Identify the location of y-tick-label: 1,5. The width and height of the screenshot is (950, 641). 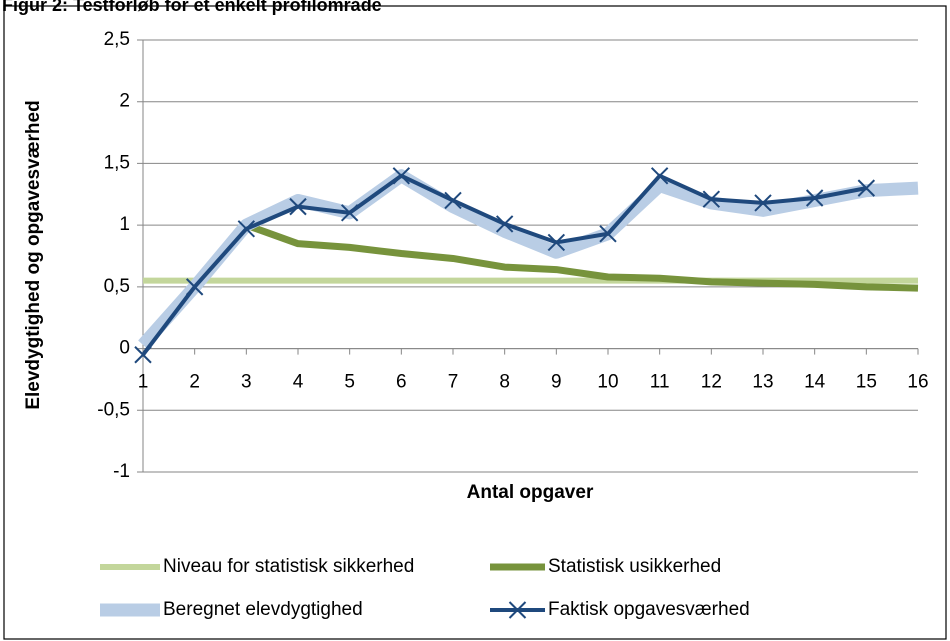
(117, 162).